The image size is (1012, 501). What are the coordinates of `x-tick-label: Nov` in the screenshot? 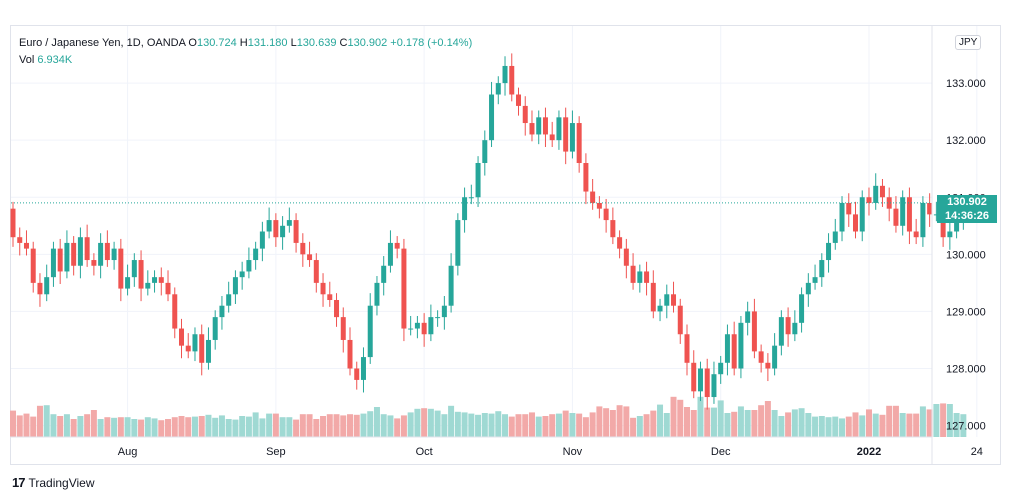 It's located at (573, 452).